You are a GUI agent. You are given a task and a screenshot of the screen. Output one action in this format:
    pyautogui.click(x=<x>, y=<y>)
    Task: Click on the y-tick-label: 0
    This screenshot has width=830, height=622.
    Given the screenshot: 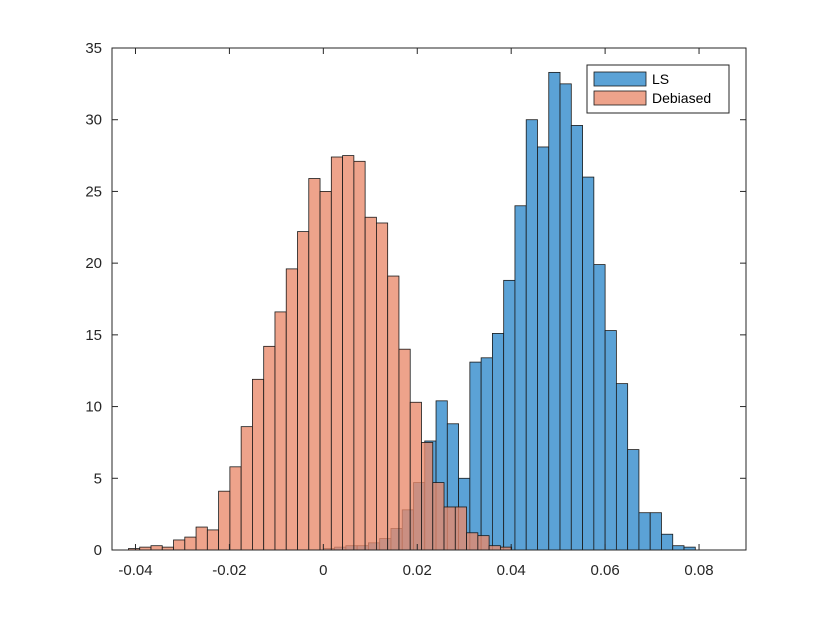 What is the action you would take?
    pyautogui.click(x=98, y=550)
    